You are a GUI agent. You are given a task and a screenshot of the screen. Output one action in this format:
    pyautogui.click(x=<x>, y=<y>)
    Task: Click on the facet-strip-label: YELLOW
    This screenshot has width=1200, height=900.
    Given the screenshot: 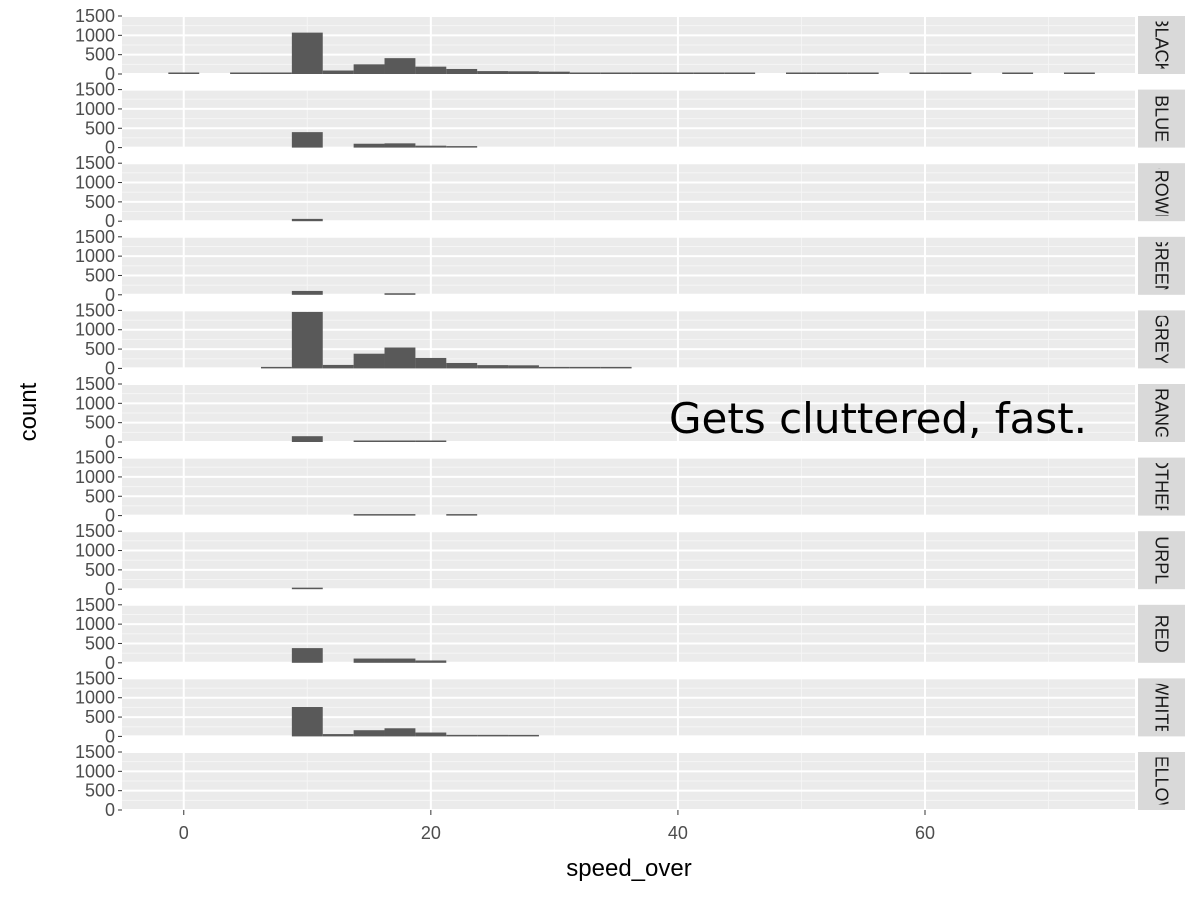 What is the action you would take?
    pyautogui.click(x=1162, y=780)
    